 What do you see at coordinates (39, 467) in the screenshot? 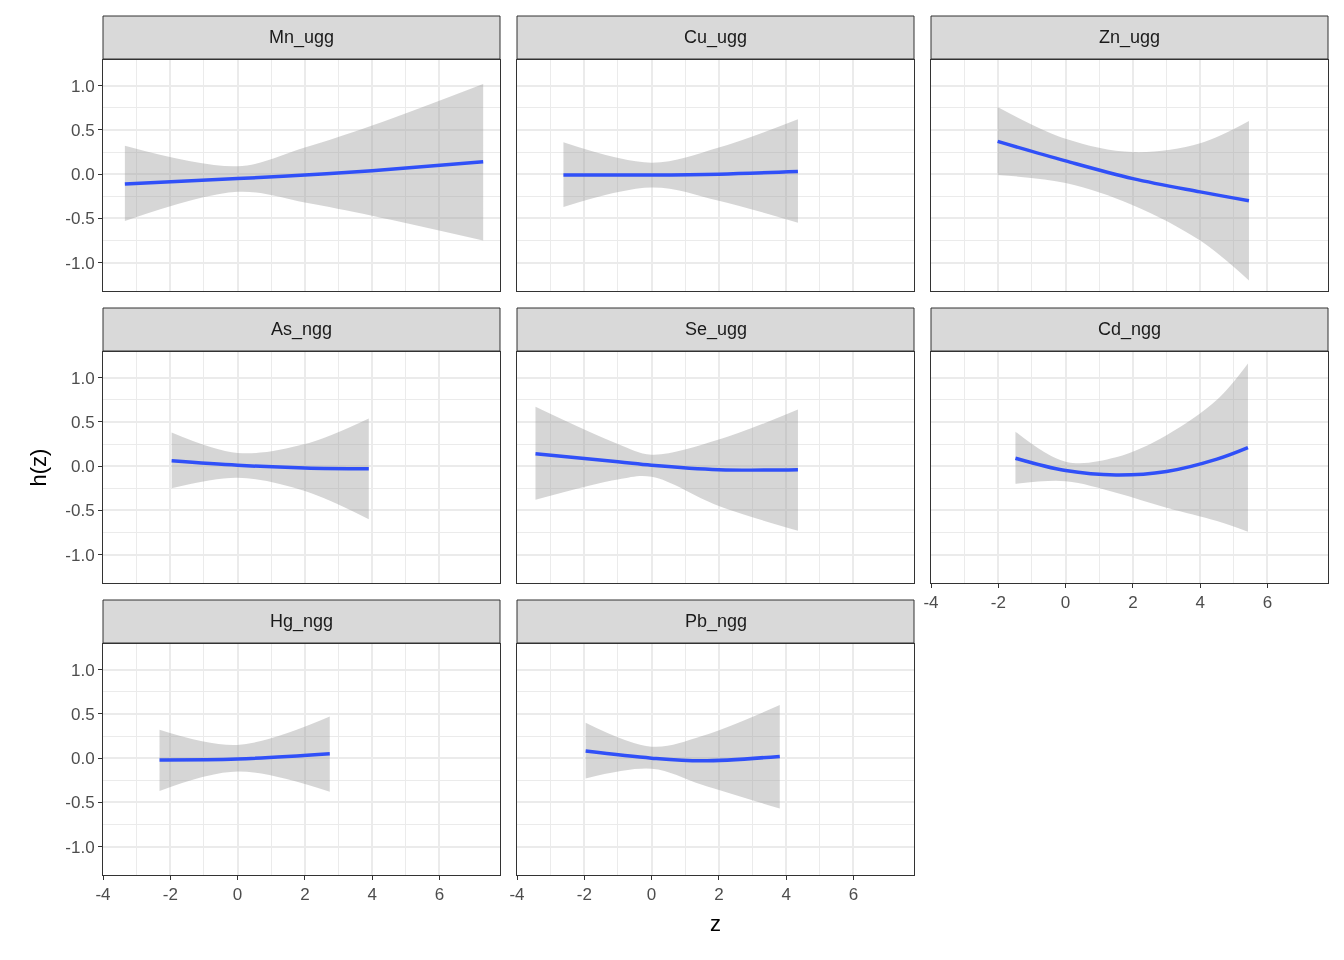
I see `y-axis-title: h(z)` at bounding box center [39, 467].